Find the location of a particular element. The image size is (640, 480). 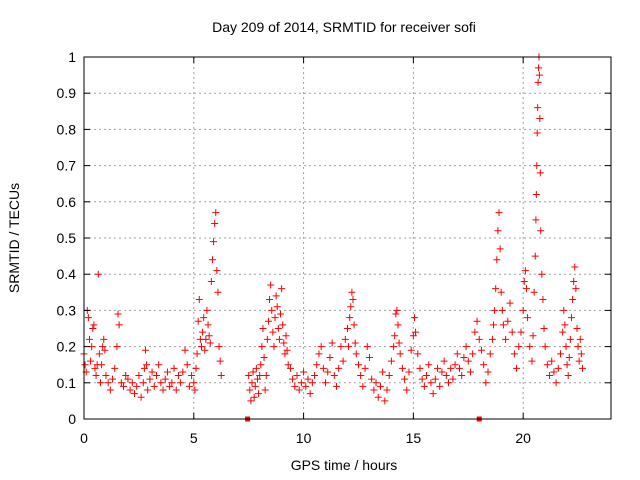

y-tick-labels: 0 0.1 0.2 0.3 0.4 0.5 0.6 0.7 0.8 0.9 1 is located at coordinates (67, 238).